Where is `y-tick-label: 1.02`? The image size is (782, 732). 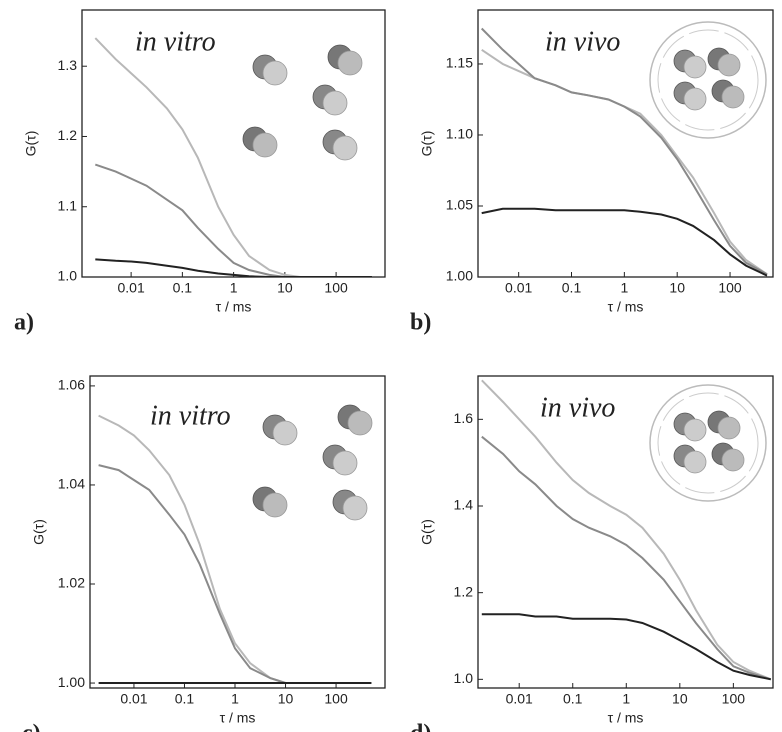 y-tick-label: 1.02 is located at coordinates (71, 583).